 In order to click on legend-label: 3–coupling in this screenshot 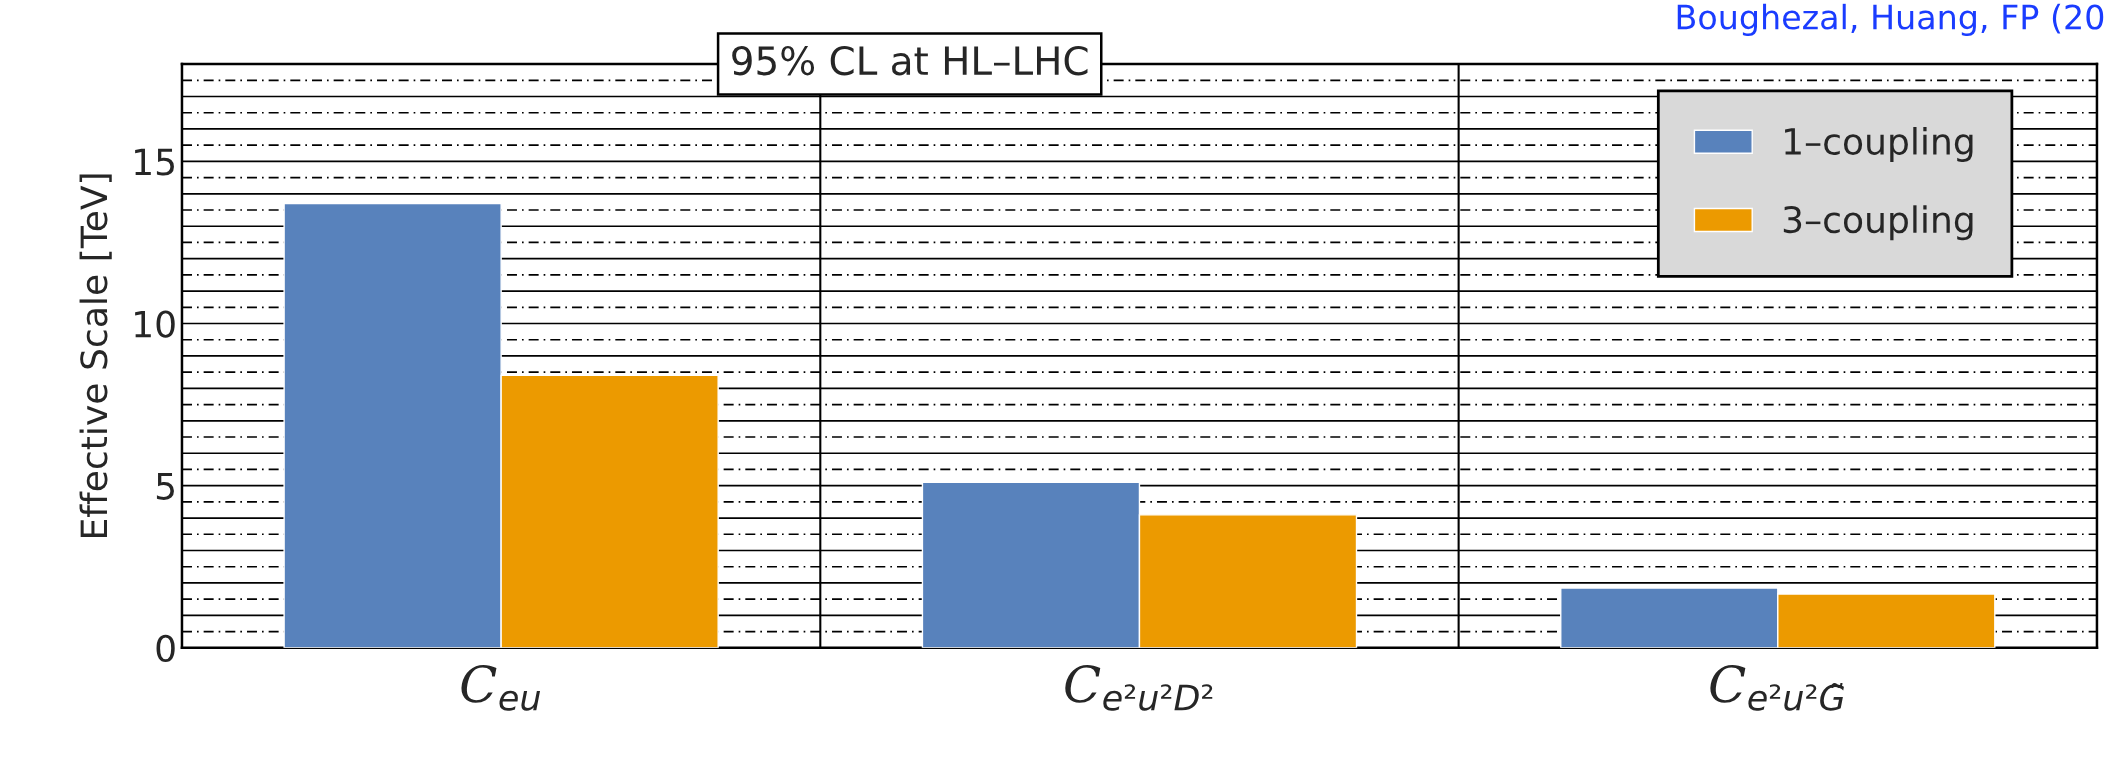, I will do `click(1878, 223)`.